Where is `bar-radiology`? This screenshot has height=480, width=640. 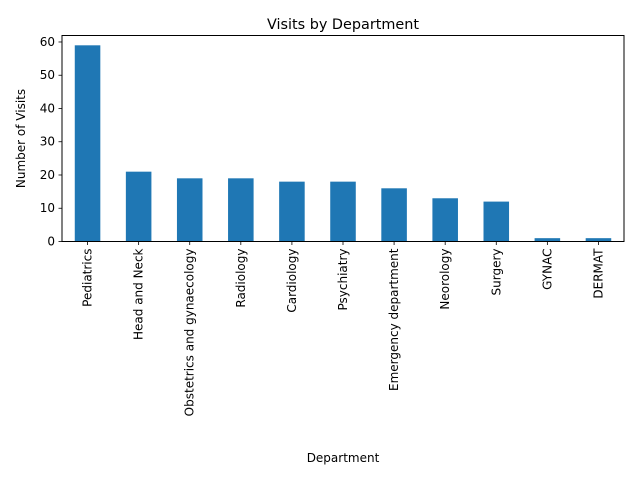 bar-radiology is located at coordinates (241, 210).